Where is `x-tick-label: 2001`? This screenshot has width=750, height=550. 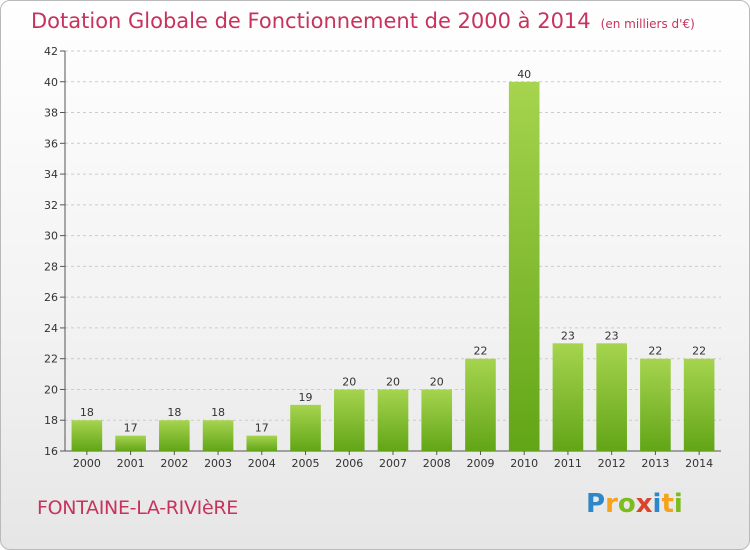
x-tick-label: 2001 is located at coordinates (131, 463).